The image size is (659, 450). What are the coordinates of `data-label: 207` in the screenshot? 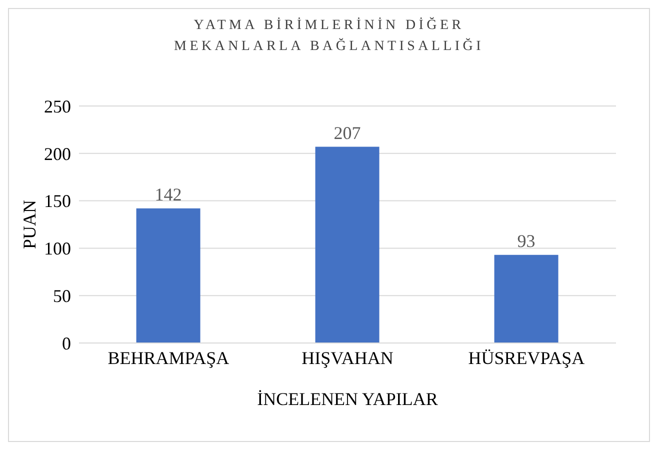 It's located at (347, 132).